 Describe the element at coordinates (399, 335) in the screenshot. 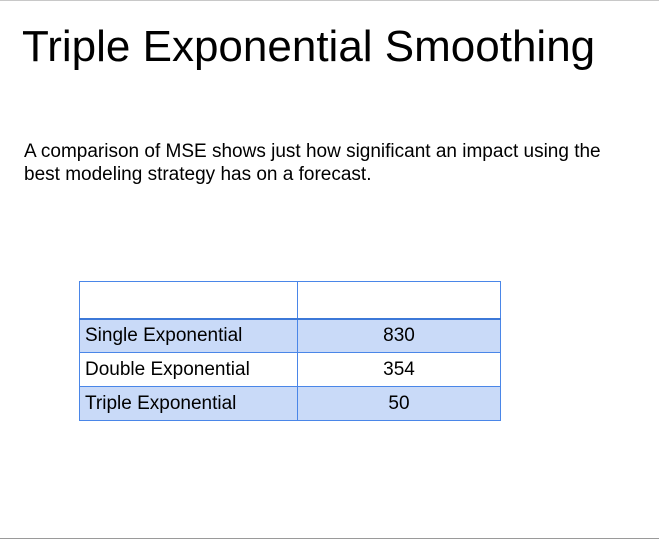

I see `mse-cell: 830` at that location.